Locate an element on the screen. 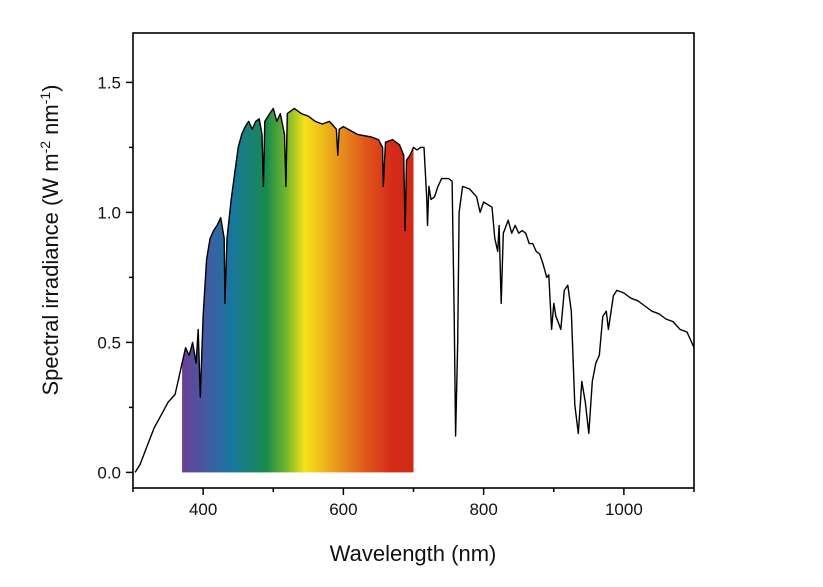 The width and height of the screenshot is (823, 587). y-tick-label: 0.0 is located at coordinates (109, 472).